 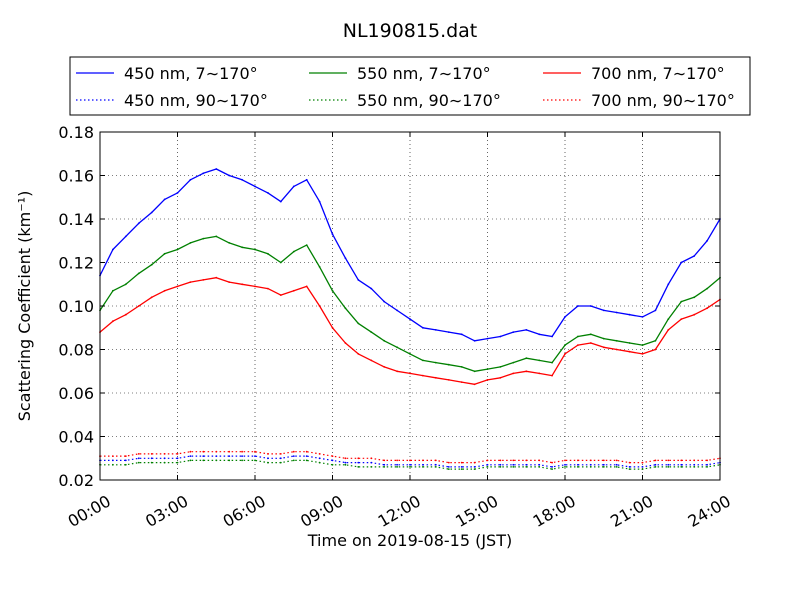 What do you see at coordinates (663, 100) in the screenshot?
I see `legend-label-5: 700 nm, 90∼170°` at bounding box center [663, 100].